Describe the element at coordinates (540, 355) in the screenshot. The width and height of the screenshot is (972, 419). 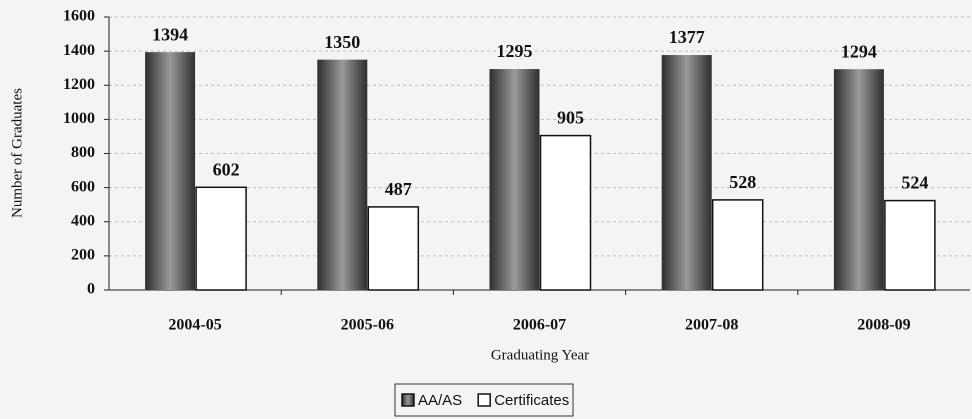
I see `x-axis-title: Graduating Year` at that location.